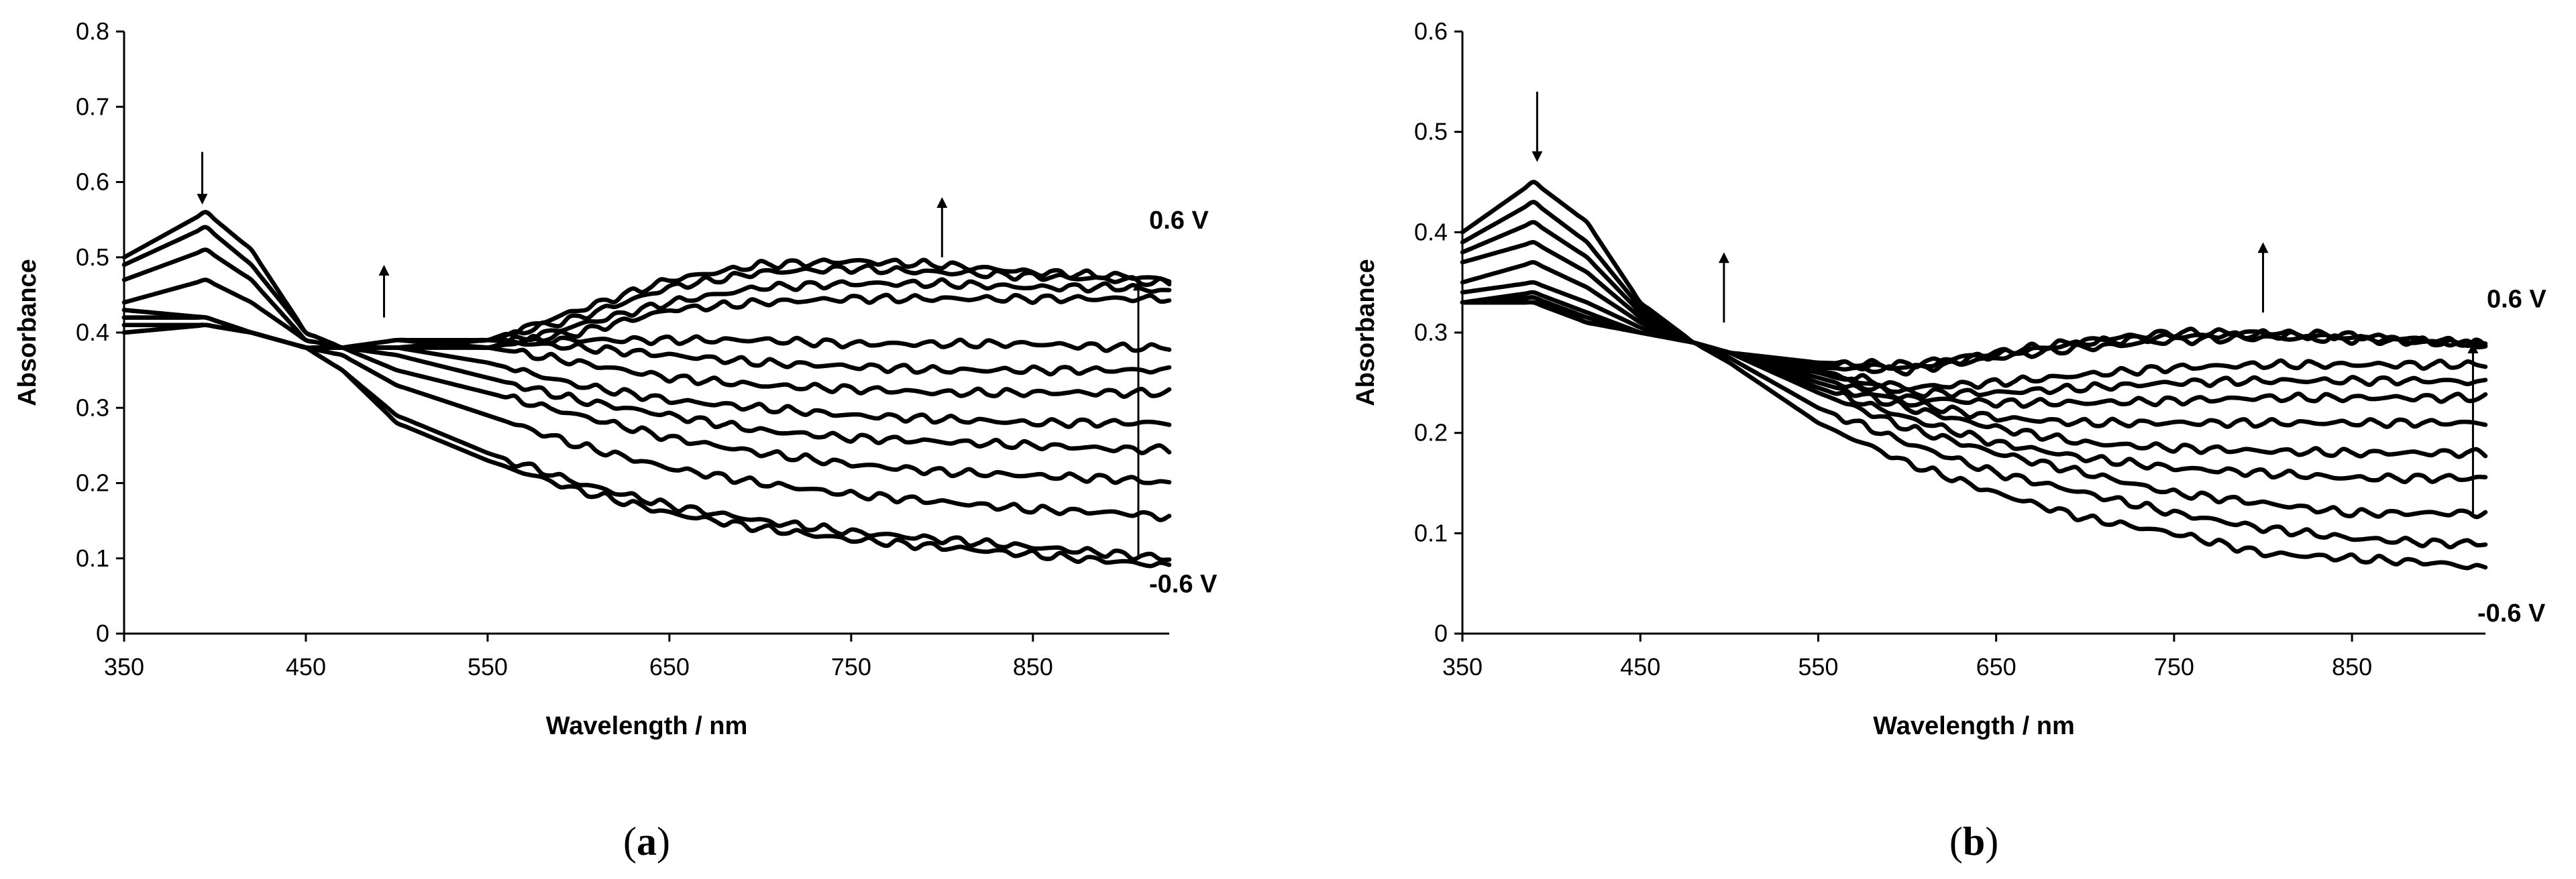 Image resolution: width=2576 pixels, height=879 pixels. What do you see at coordinates (1183, 584) in the screenshot?
I see `potential-bottom-label-a: -0.6 V` at bounding box center [1183, 584].